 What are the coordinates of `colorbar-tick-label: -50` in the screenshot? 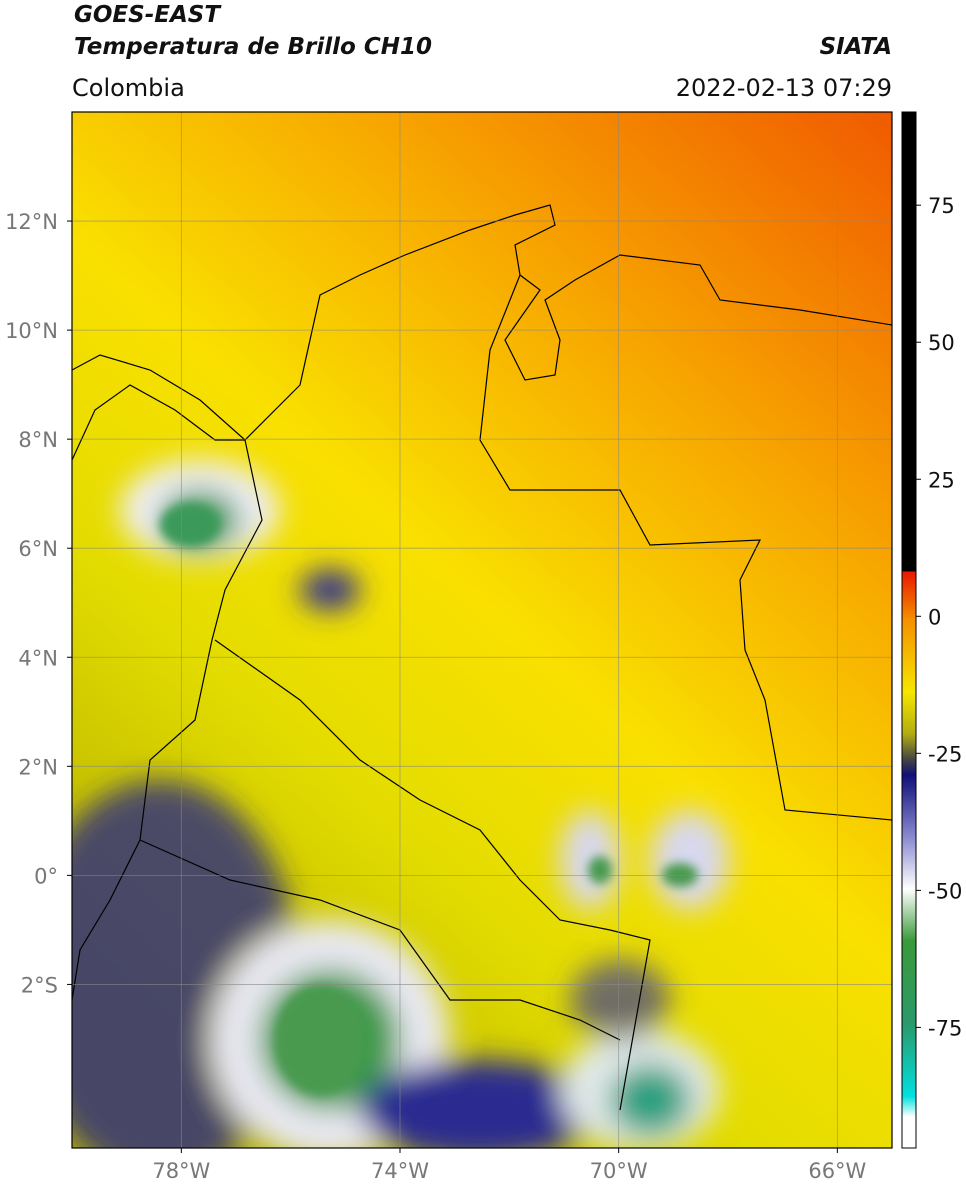 It's located at (945, 891).